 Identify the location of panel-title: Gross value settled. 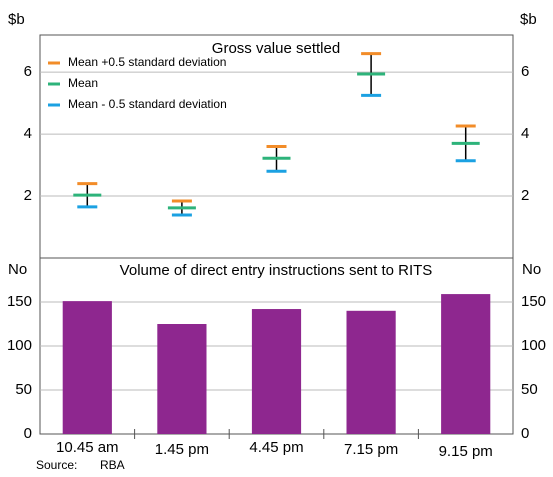
(276, 48).